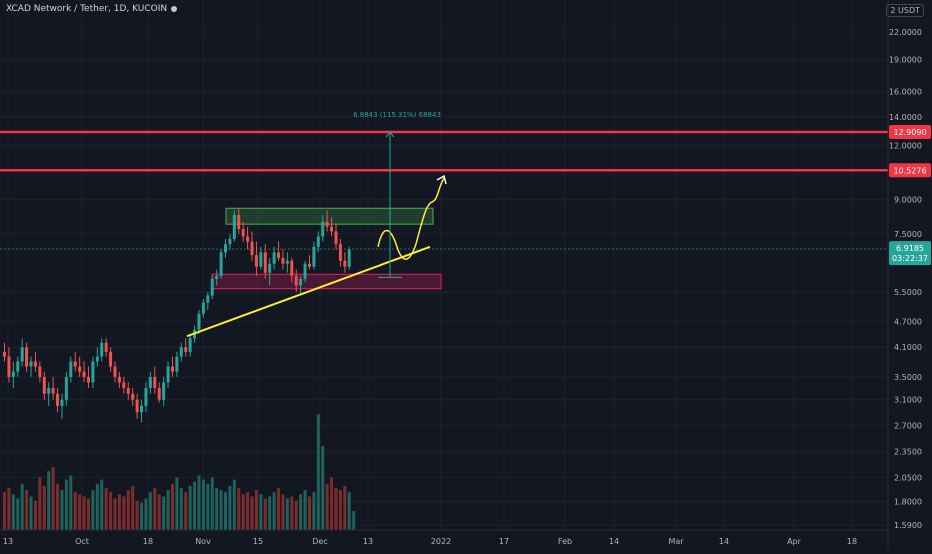  I want to click on y-tick-label: 5.5000, so click(908, 292).